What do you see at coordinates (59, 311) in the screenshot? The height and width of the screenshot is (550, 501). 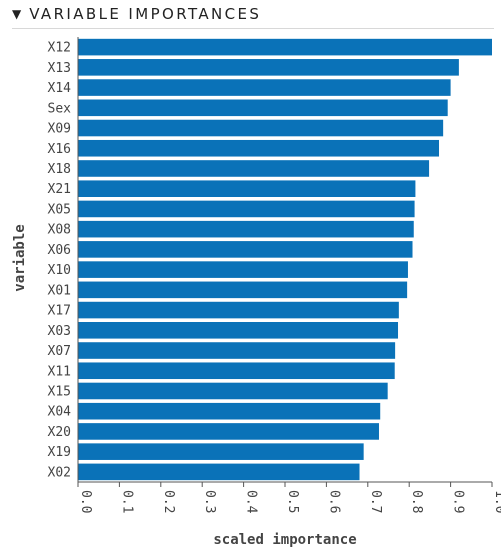 I see `y-tick-label: X17` at bounding box center [59, 311].